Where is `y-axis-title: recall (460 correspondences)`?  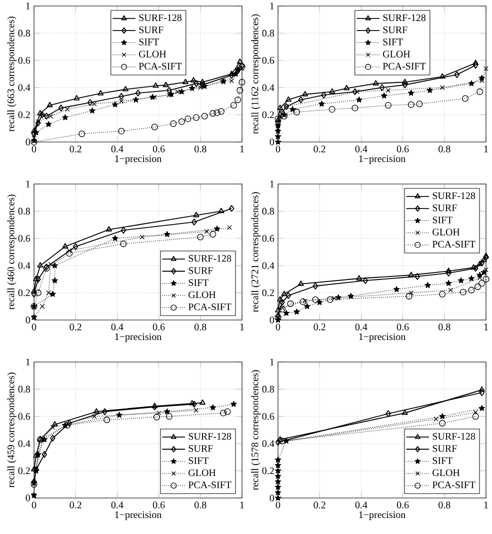 y-axis-title: recall (460 correspondences) is located at coordinates (11, 252).